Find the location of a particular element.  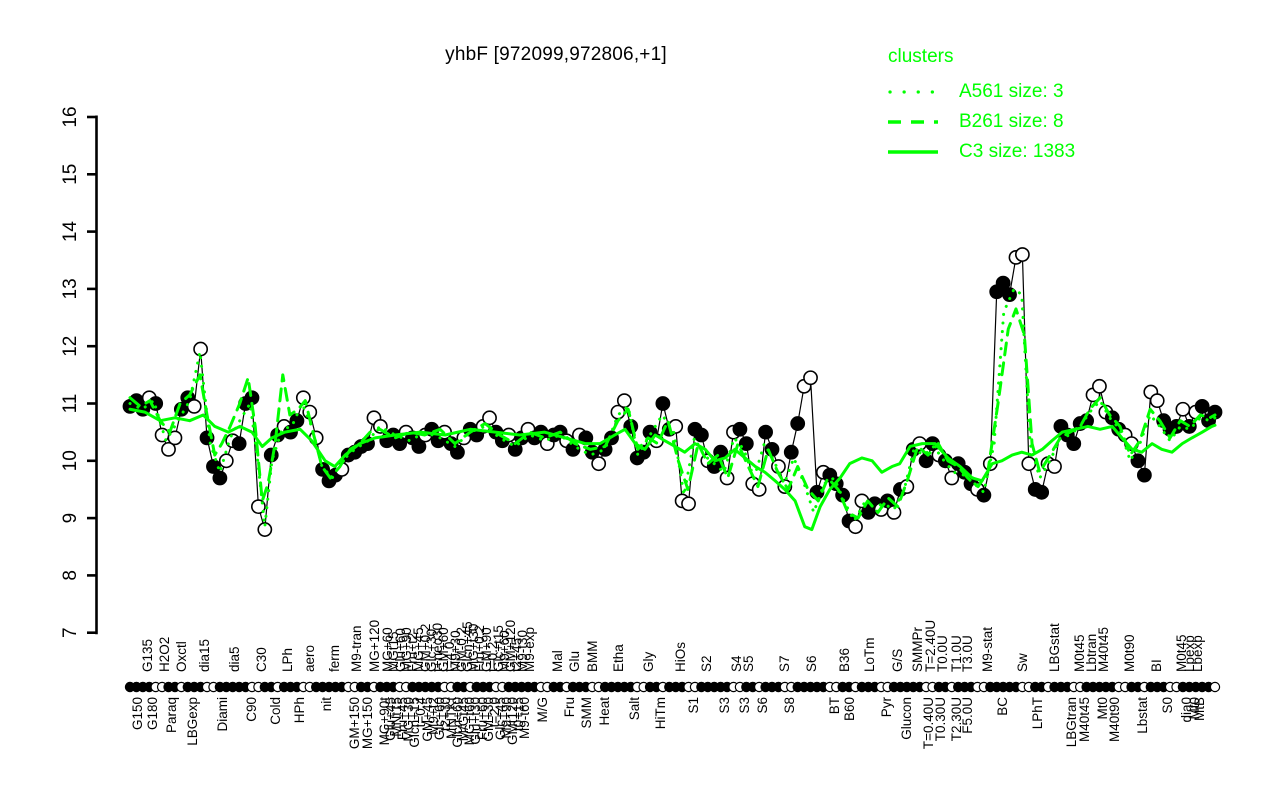

x-axis-label: M9-stat is located at coordinates (987, 649).